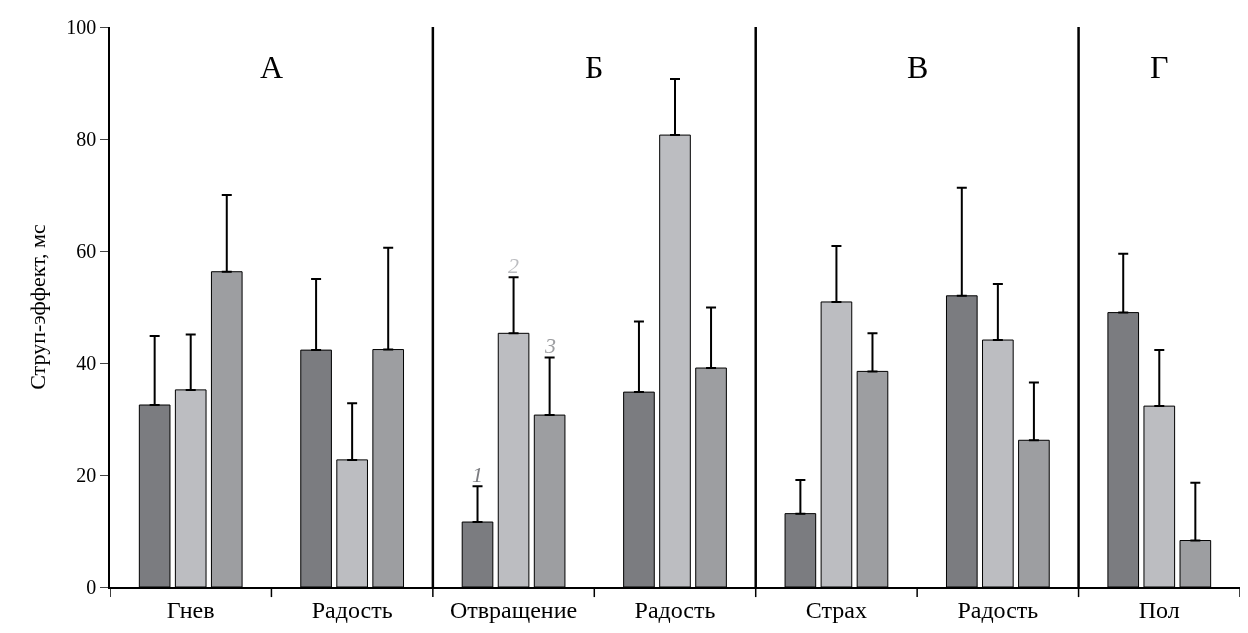 The image size is (1248, 633). What do you see at coordinates (550, 345) in the screenshot?
I see `text: 3` at bounding box center [550, 345].